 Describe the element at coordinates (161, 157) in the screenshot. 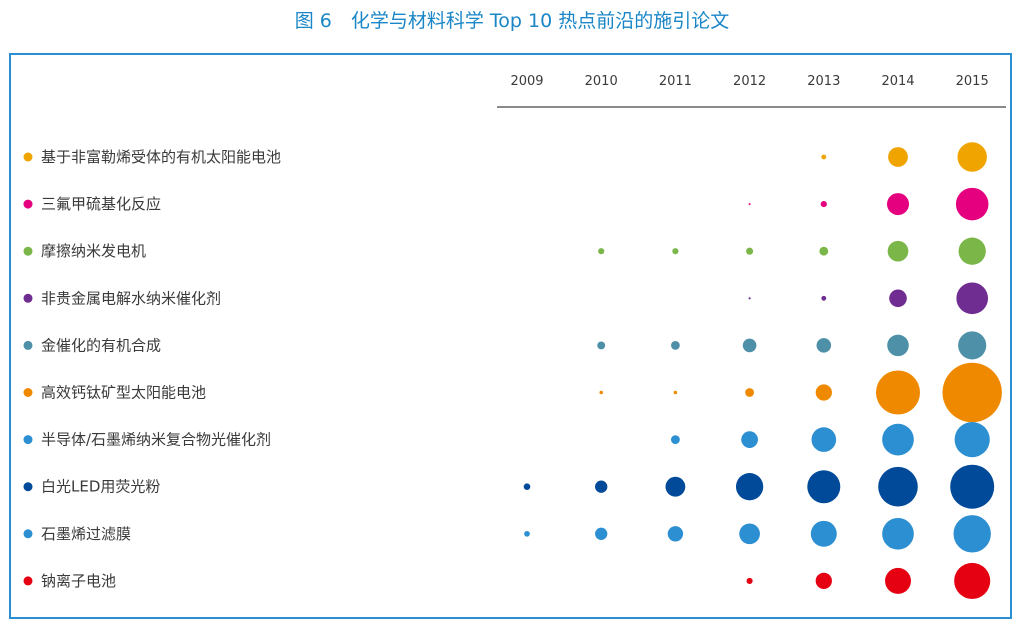

I see `row-label: 基于非富勒烯受体的有机太阳能电池` at that location.